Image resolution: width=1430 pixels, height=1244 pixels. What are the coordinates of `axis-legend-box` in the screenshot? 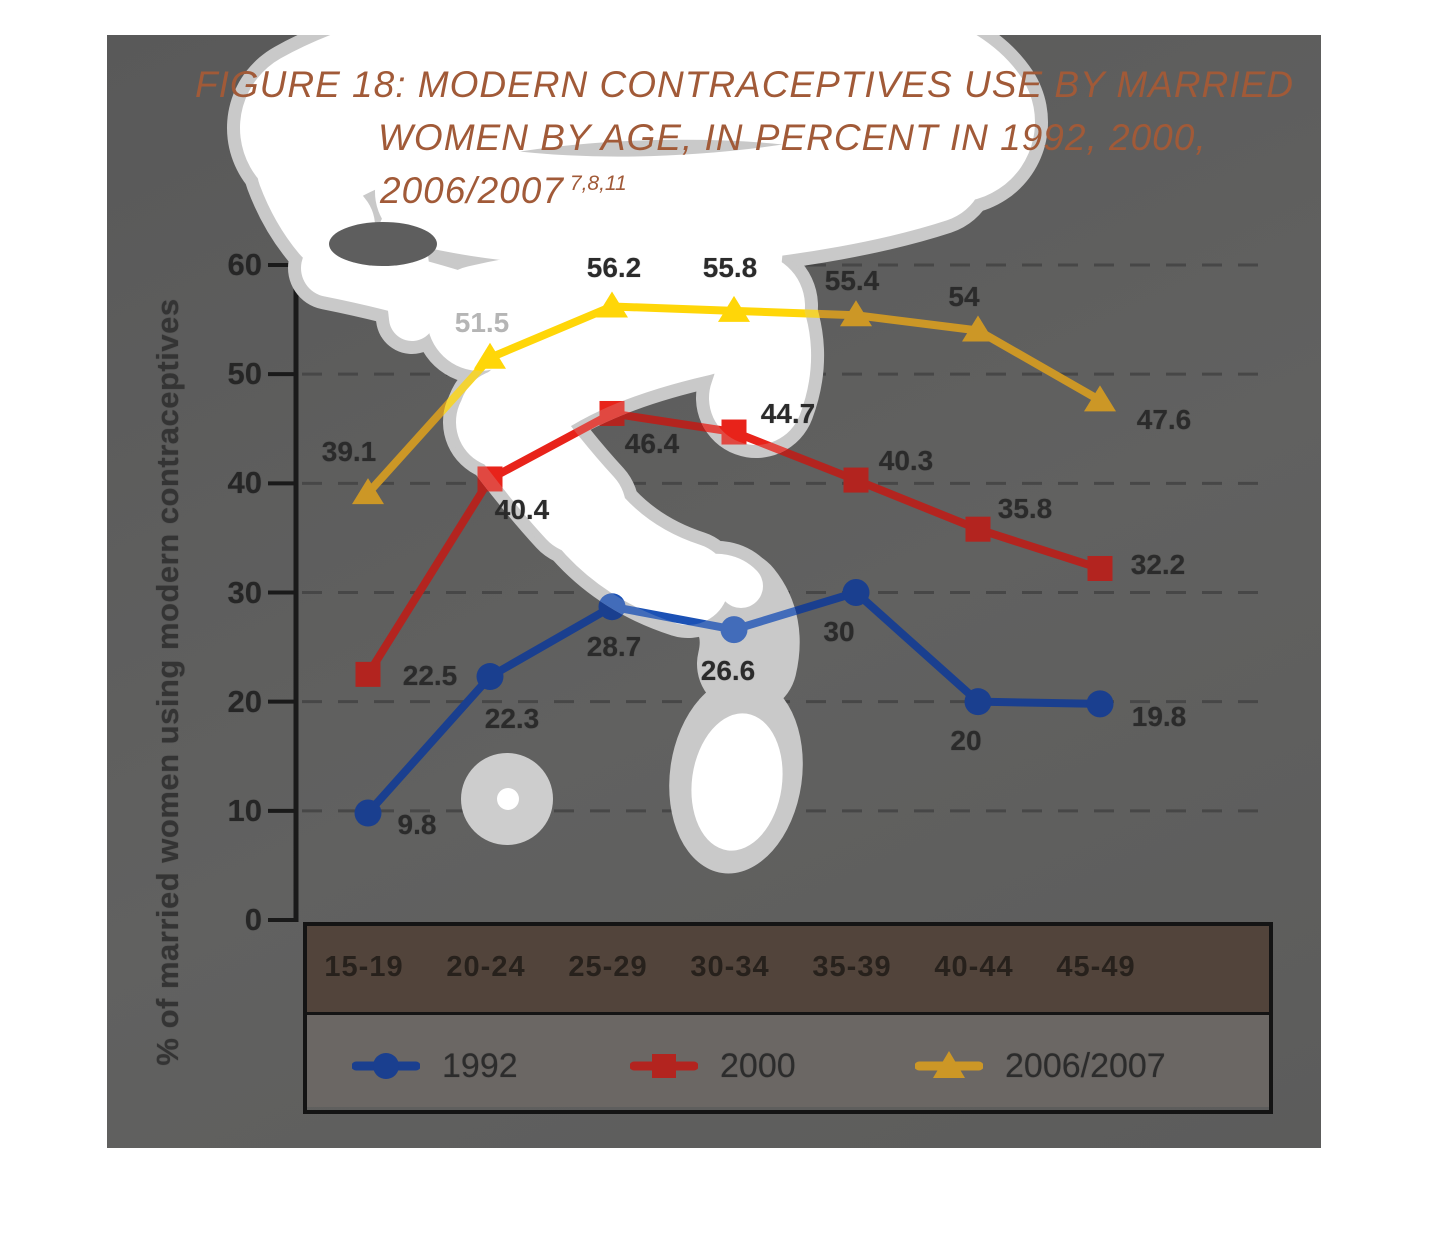 It's located at (788, 1018).